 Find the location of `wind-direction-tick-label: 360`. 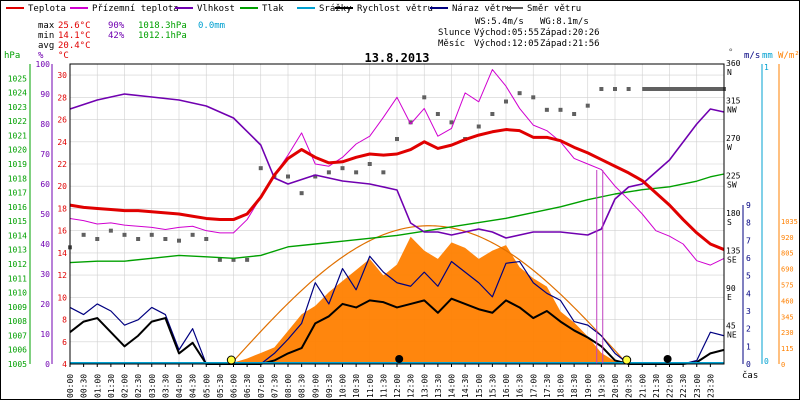

wind-direction-tick-label: 360 is located at coordinates (733, 63).